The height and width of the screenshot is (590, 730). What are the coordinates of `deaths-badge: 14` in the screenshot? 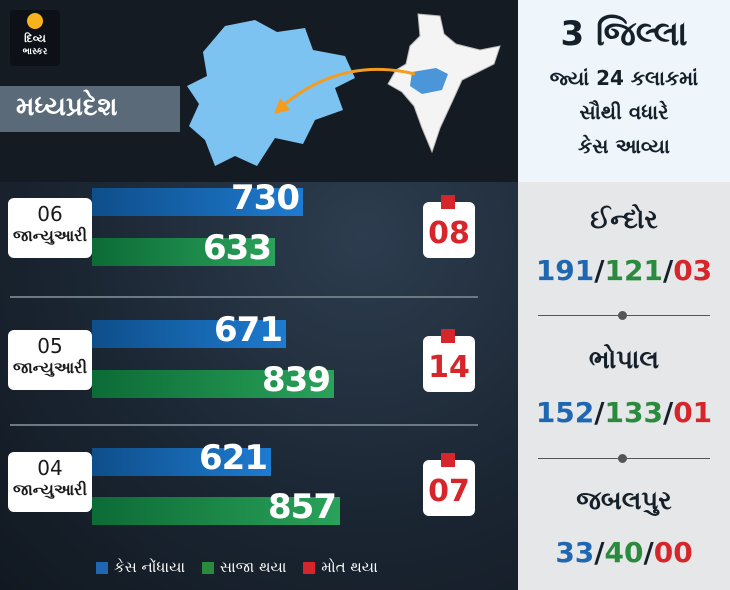 It's located at (449, 360).